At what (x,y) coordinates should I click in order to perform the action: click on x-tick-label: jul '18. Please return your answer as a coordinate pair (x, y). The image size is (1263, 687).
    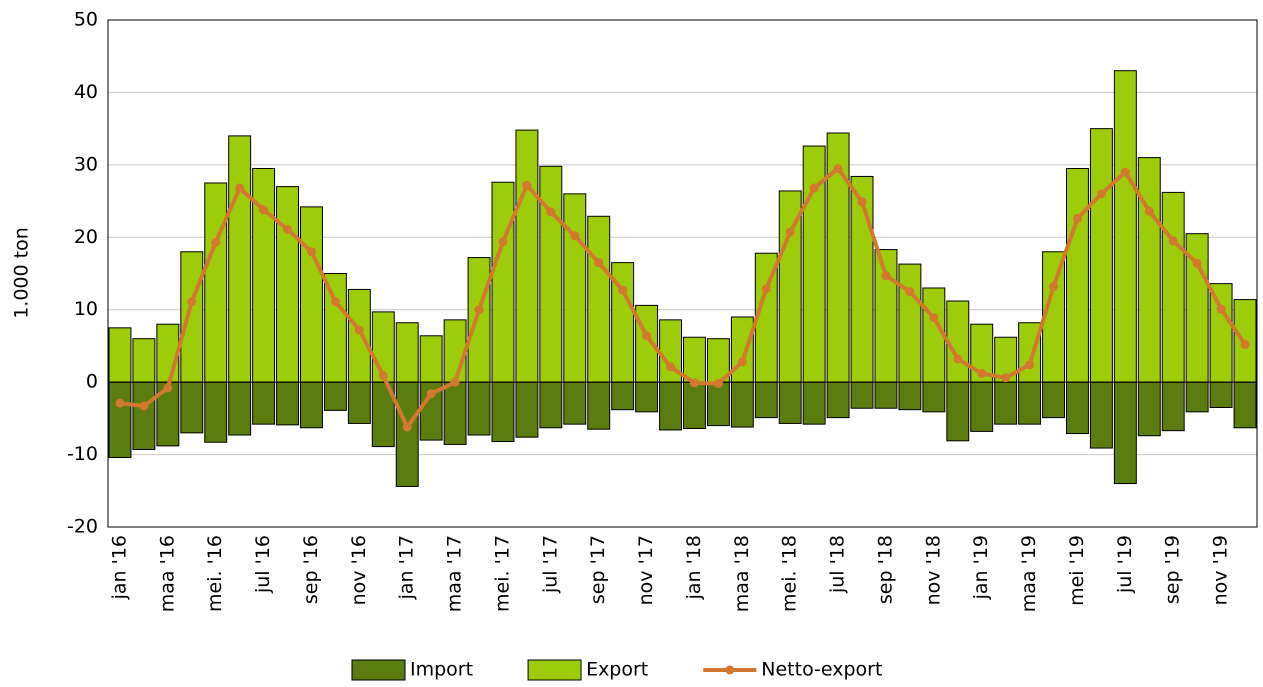
    Looking at the image, I should click on (838, 564).